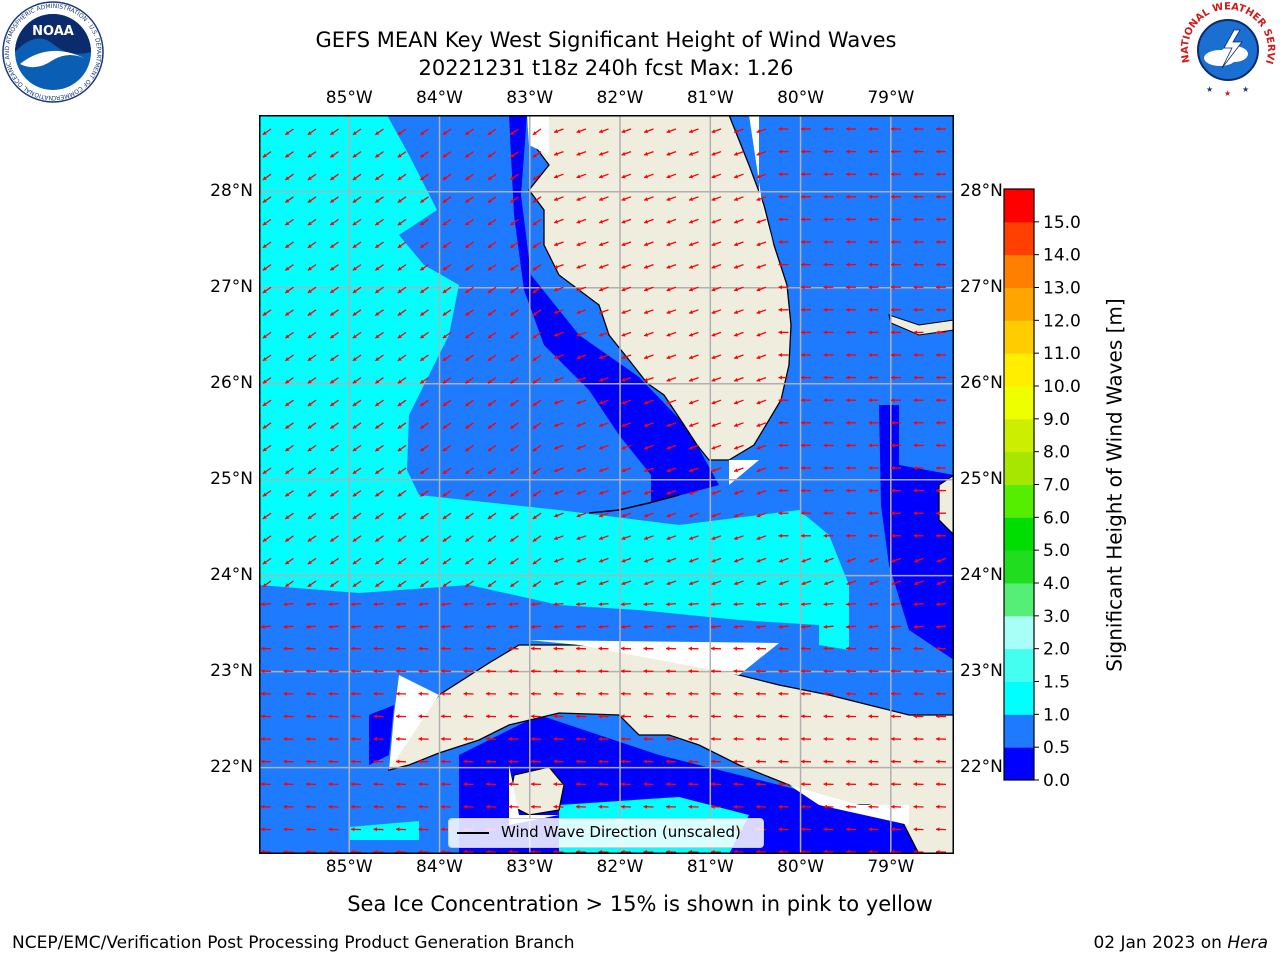  I want to click on colorbar-tick-label: 6.0, so click(1056, 518).